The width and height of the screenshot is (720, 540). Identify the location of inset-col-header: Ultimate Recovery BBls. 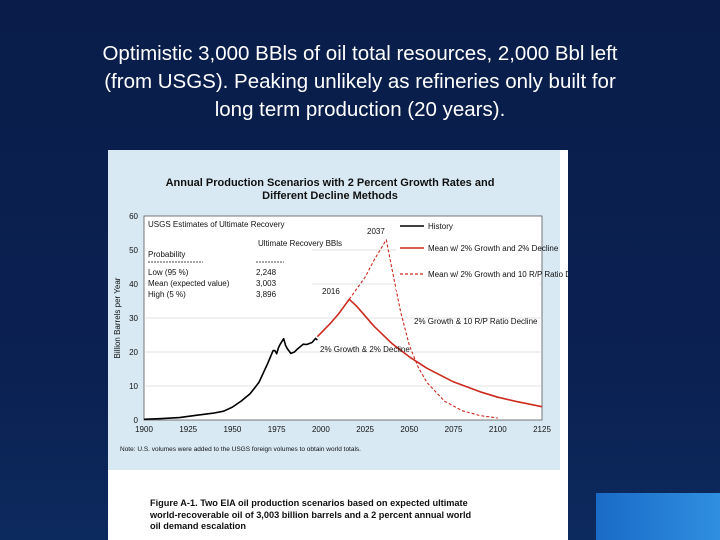
(300, 243).